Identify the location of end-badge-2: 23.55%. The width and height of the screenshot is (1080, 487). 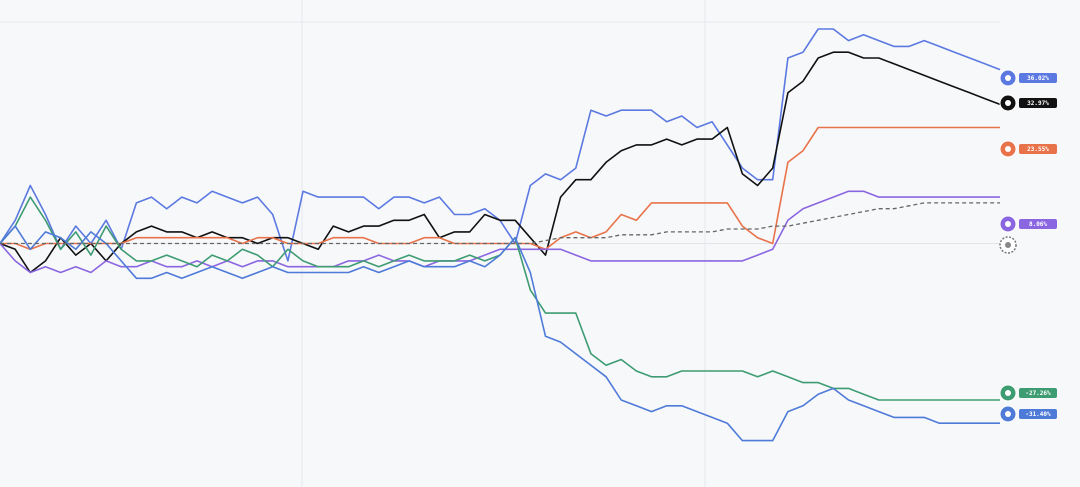
(1028, 149).